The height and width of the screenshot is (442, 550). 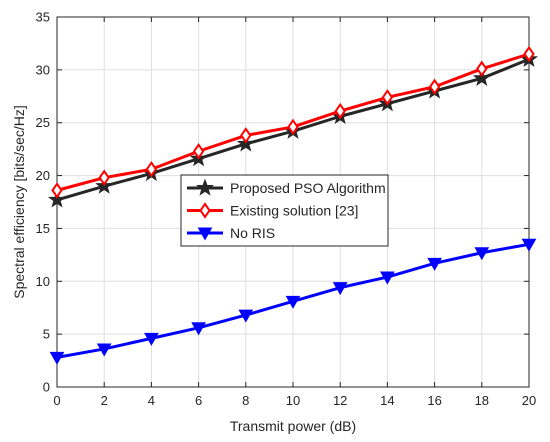 What do you see at coordinates (198, 400) in the screenshot?
I see `x-tick-label: 6` at bounding box center [198, 400].